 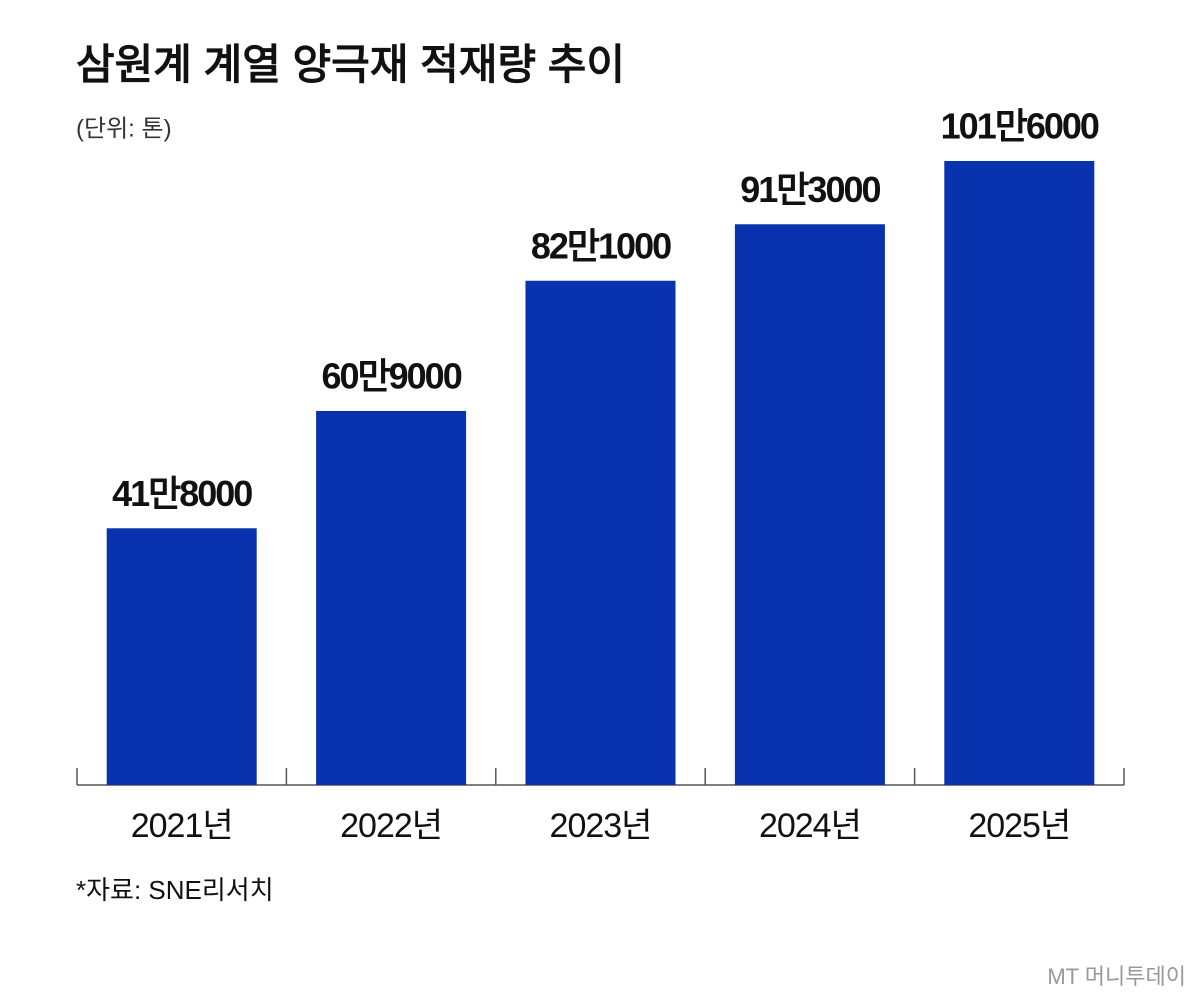 I want to click on value-label: 82만1000, so click(x=601, y=245).